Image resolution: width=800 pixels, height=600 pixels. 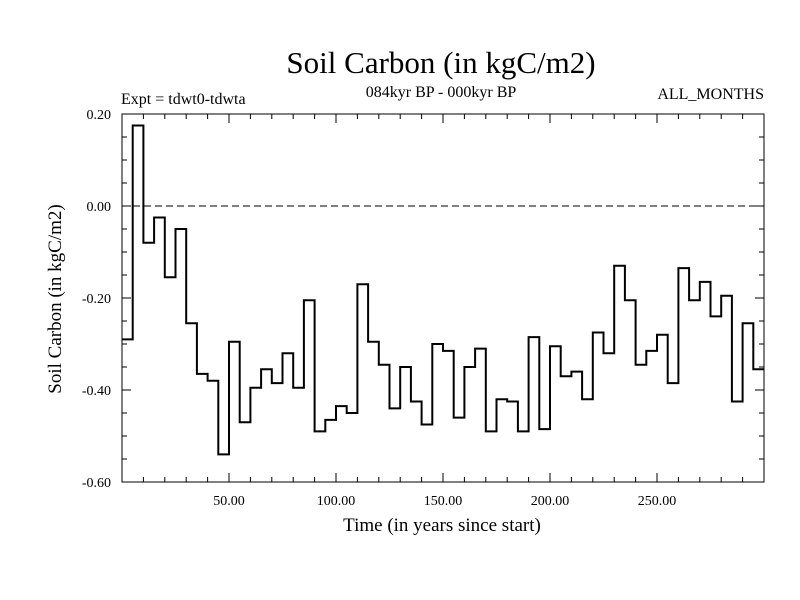 What do you see at coordinates (99, 207) in the screenshot?
I see `y-tick-label: 0.00` at bounding box center [99, 207].